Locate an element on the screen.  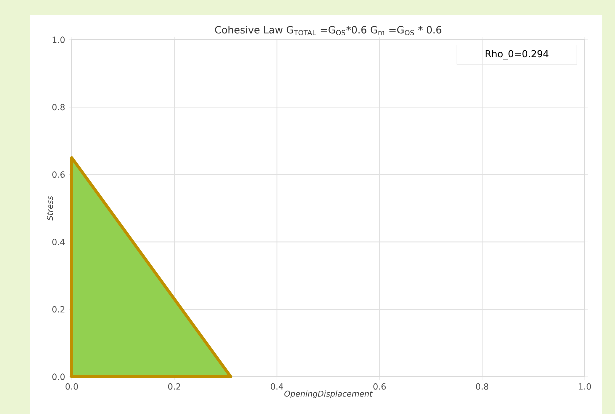
x-tick-label: 0.2 is located at coordinates (174, 387).